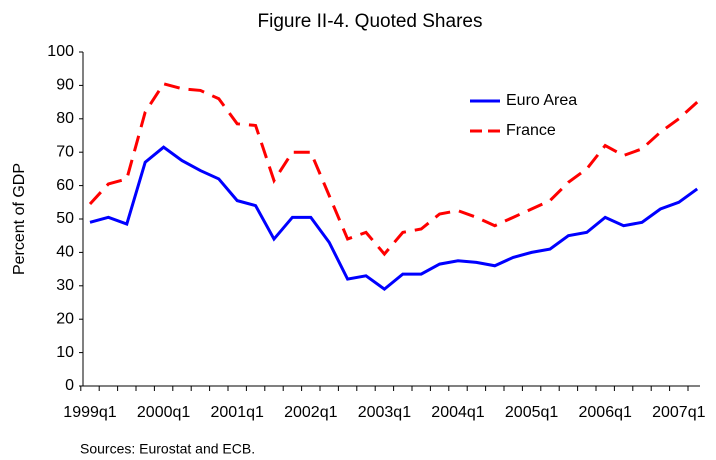 This screenshot has height=460, width=716. Describe the element at coordinates (65, 218) in the screenshot. I see `y-tick-label: 50` at that location.